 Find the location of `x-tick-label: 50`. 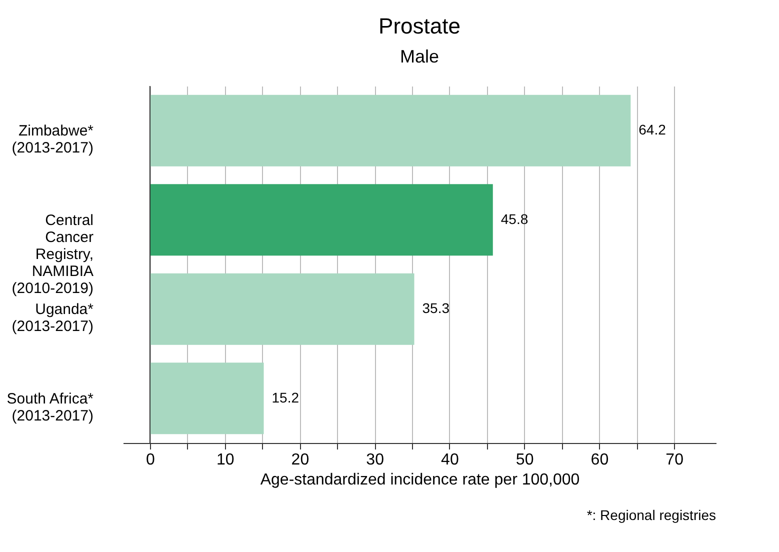

x-tick-label: 50 is located at coordinates (525, 460).